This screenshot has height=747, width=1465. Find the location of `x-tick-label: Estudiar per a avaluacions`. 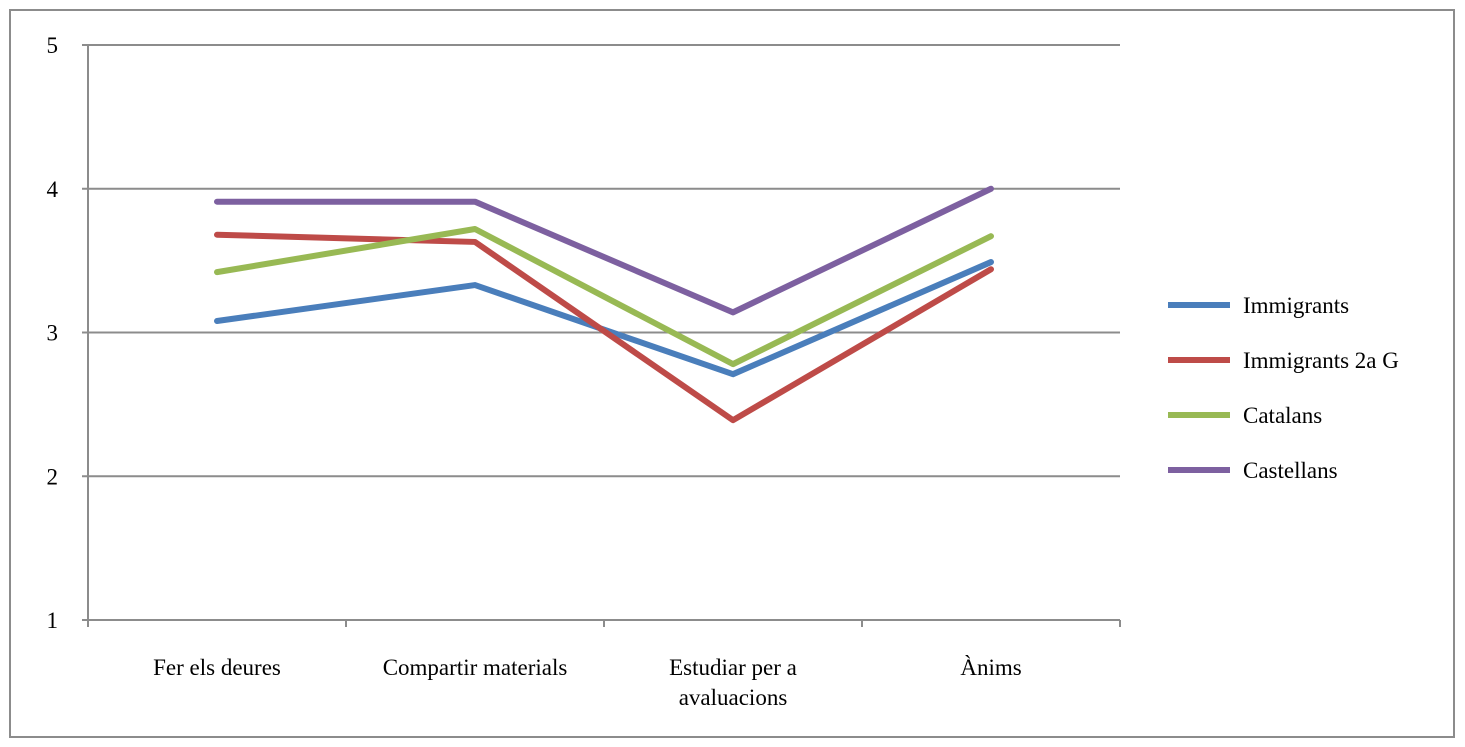

x-tick-label: Estudiar per a avaluacions is located at coordinates (733, 682).